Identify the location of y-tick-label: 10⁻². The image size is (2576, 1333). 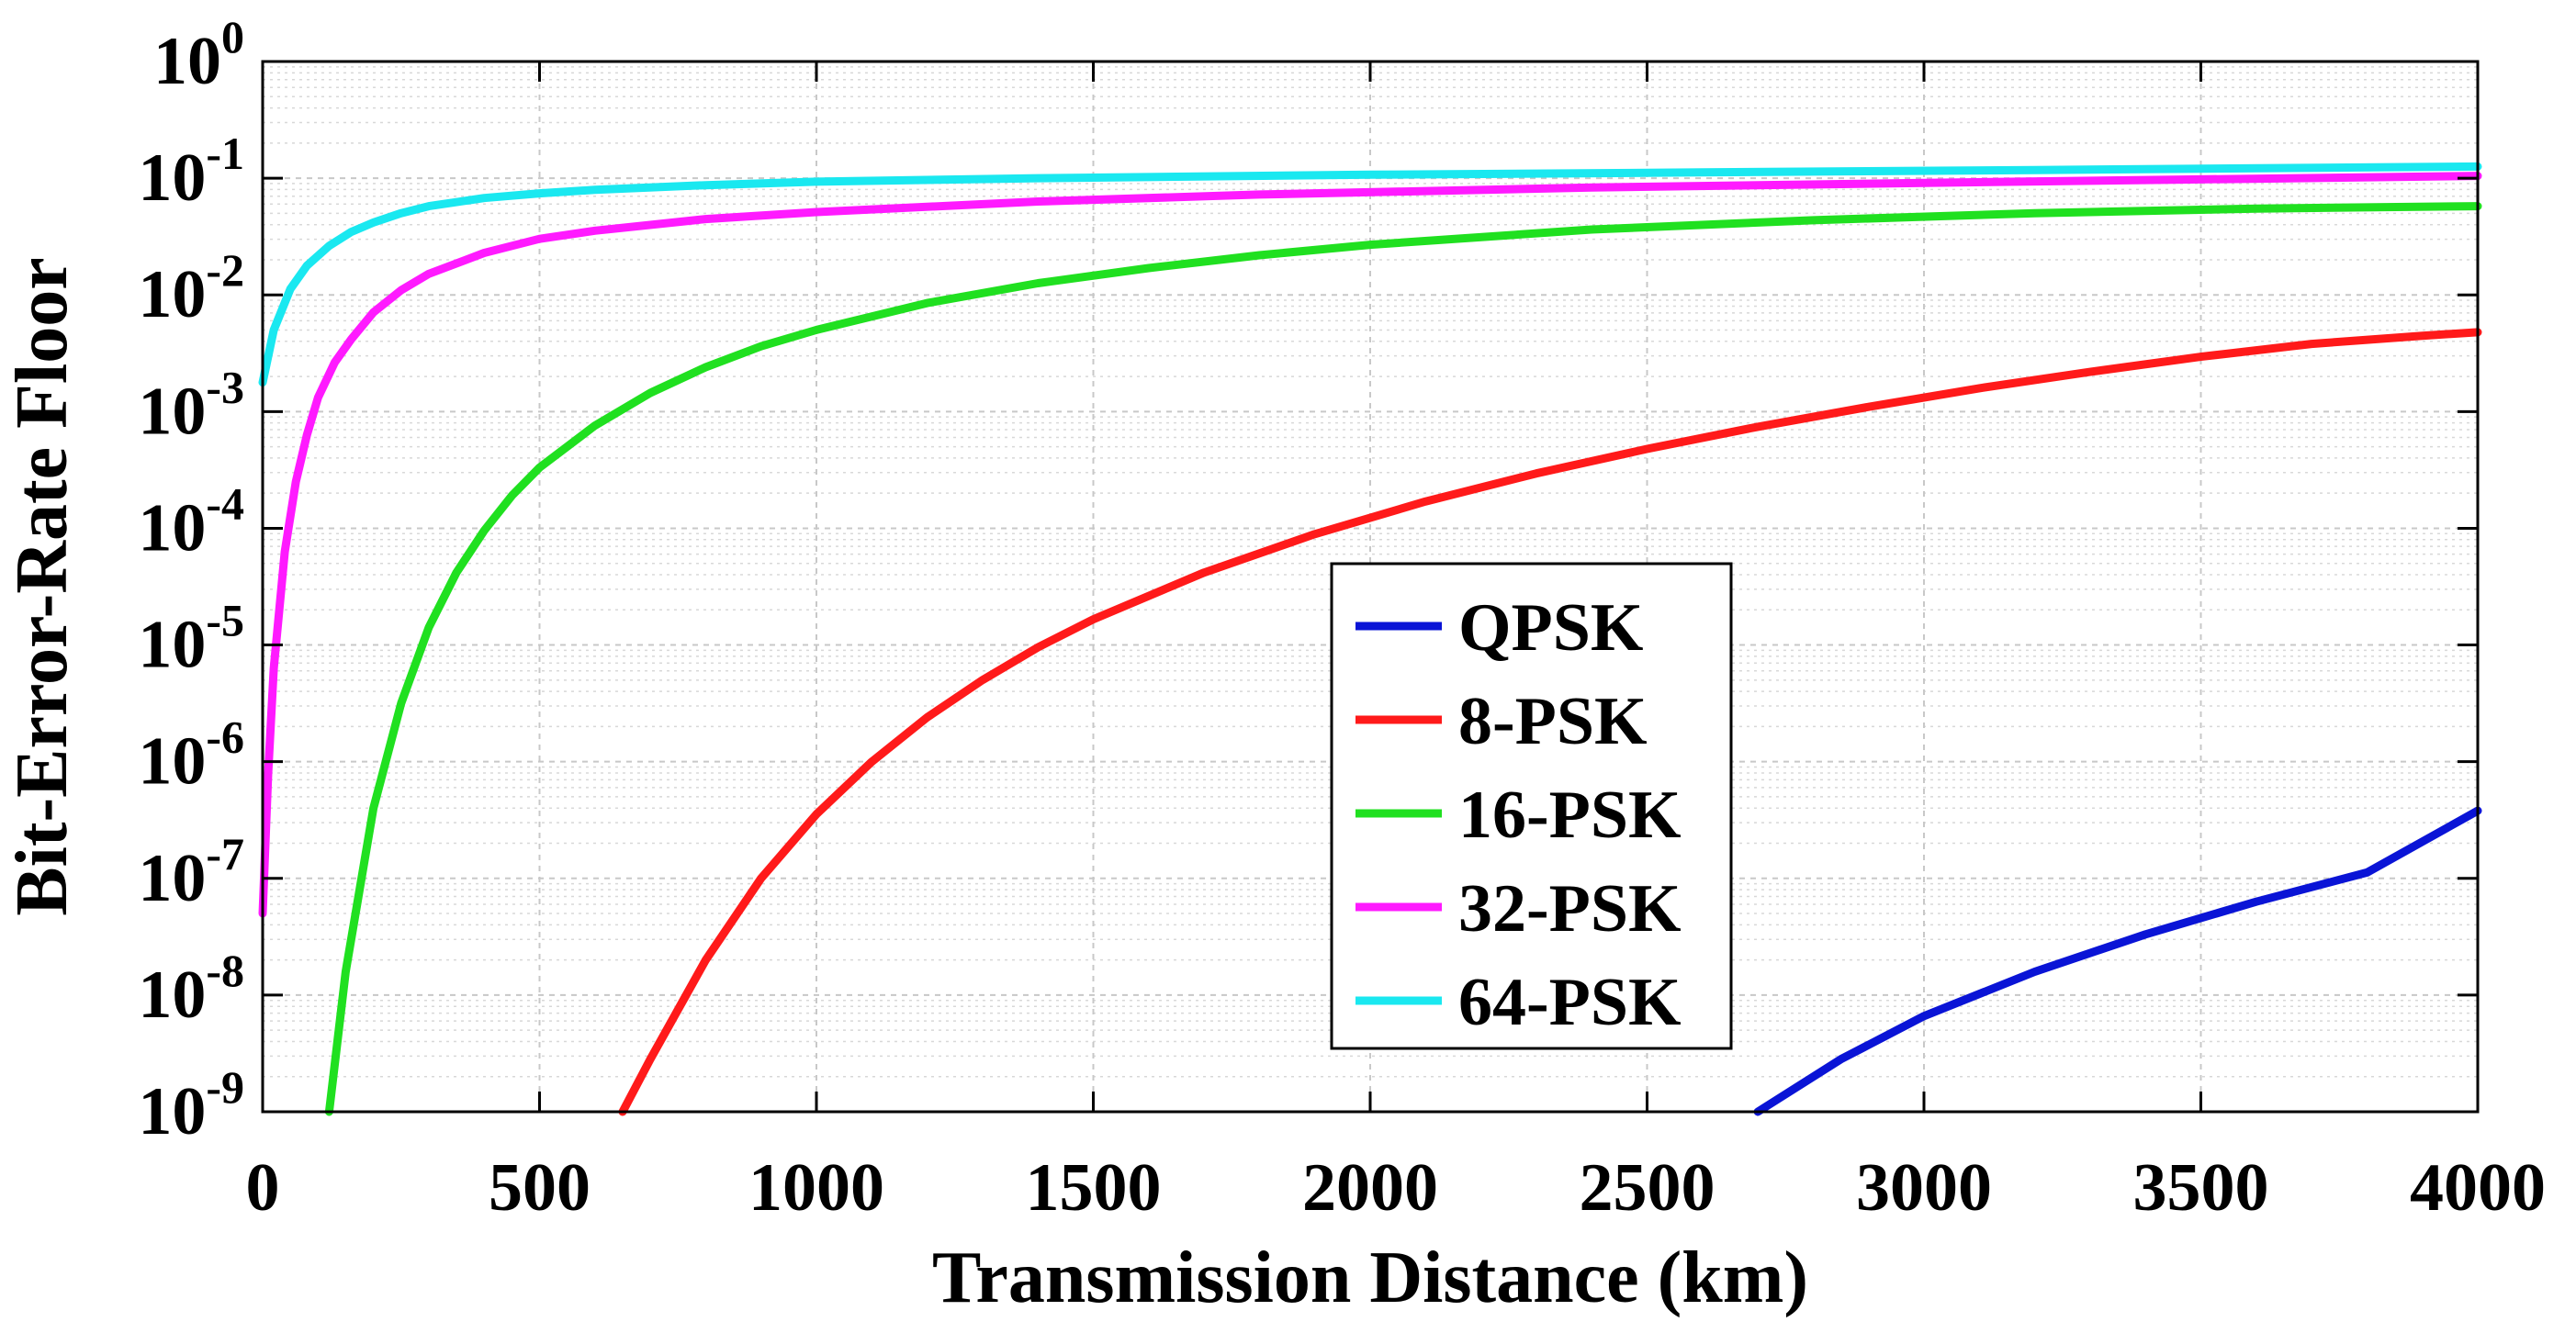
(191, 288).